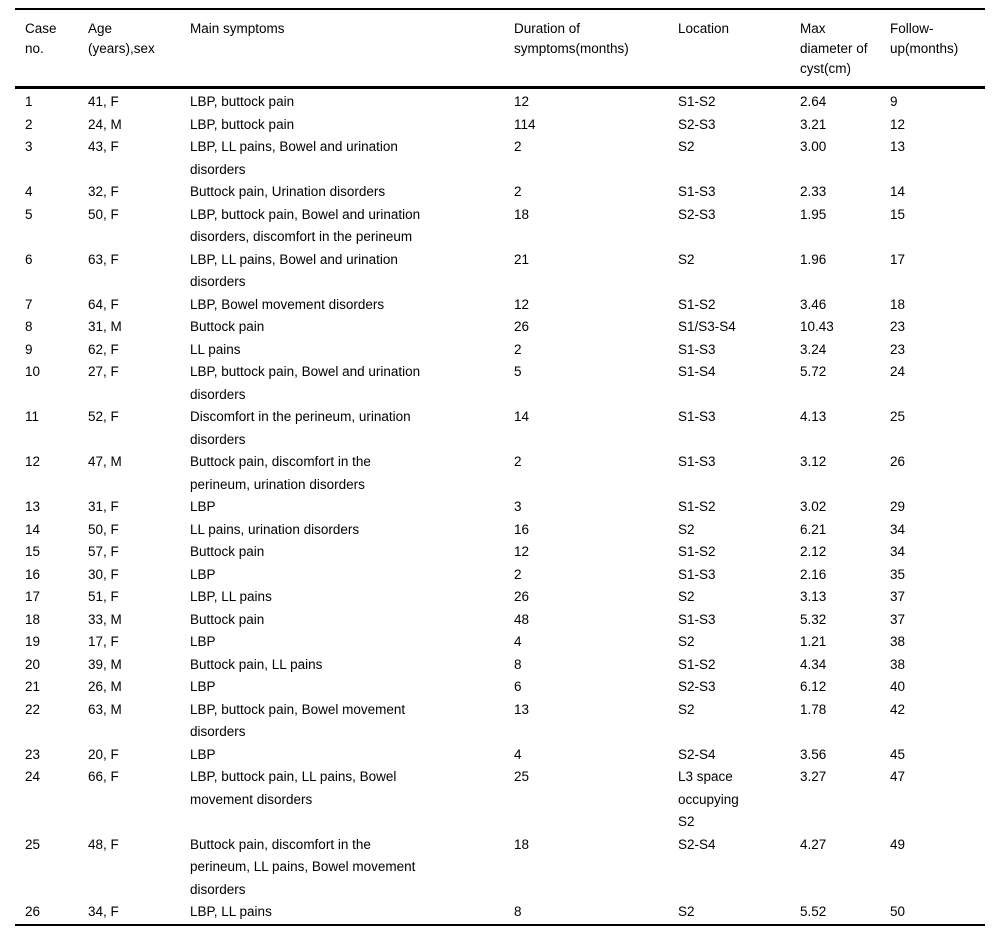 The image size is (1000, 941). I want to click on cell-max_diameter: 3.46, so click(813, 304).